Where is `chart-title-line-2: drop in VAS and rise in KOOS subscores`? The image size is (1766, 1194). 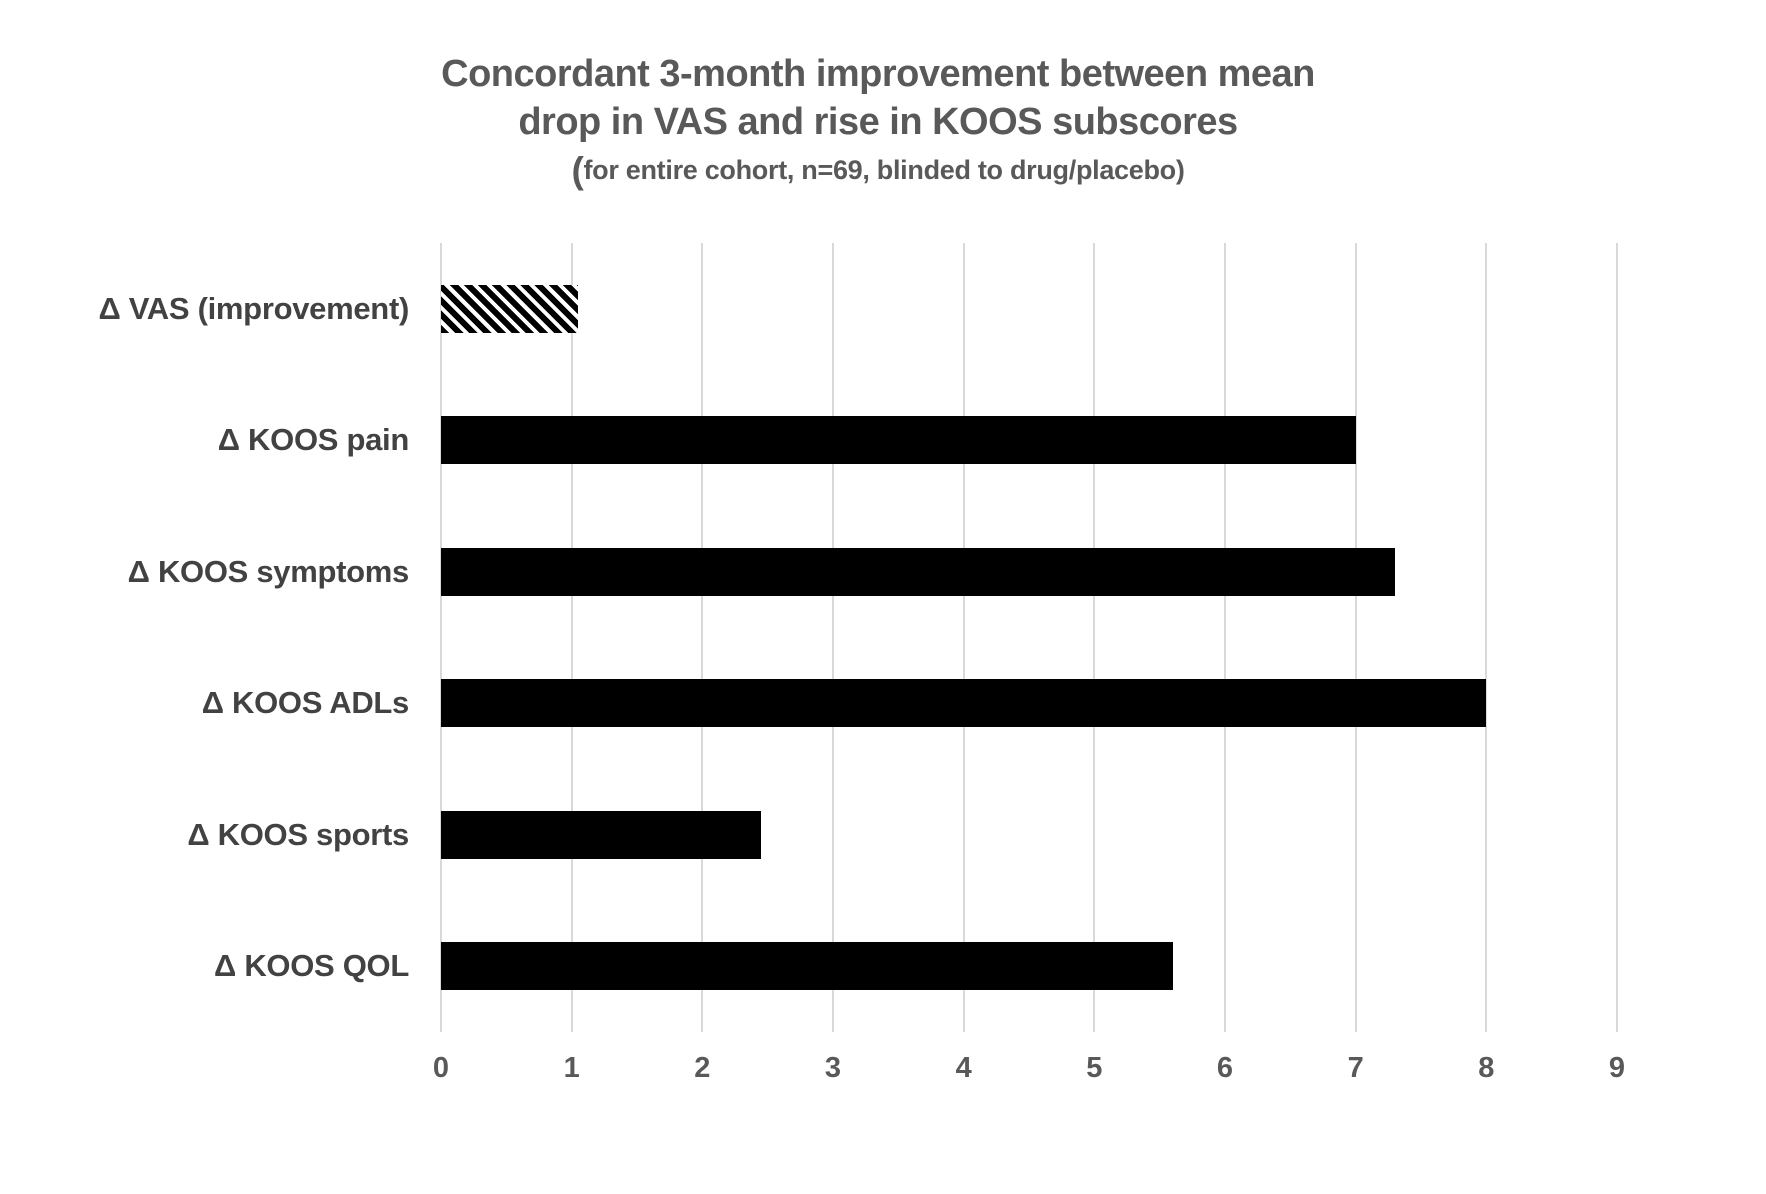 chart-title-line-2: drop in VAS and rise in KOOS subscores is located at coordinates (878, 122).